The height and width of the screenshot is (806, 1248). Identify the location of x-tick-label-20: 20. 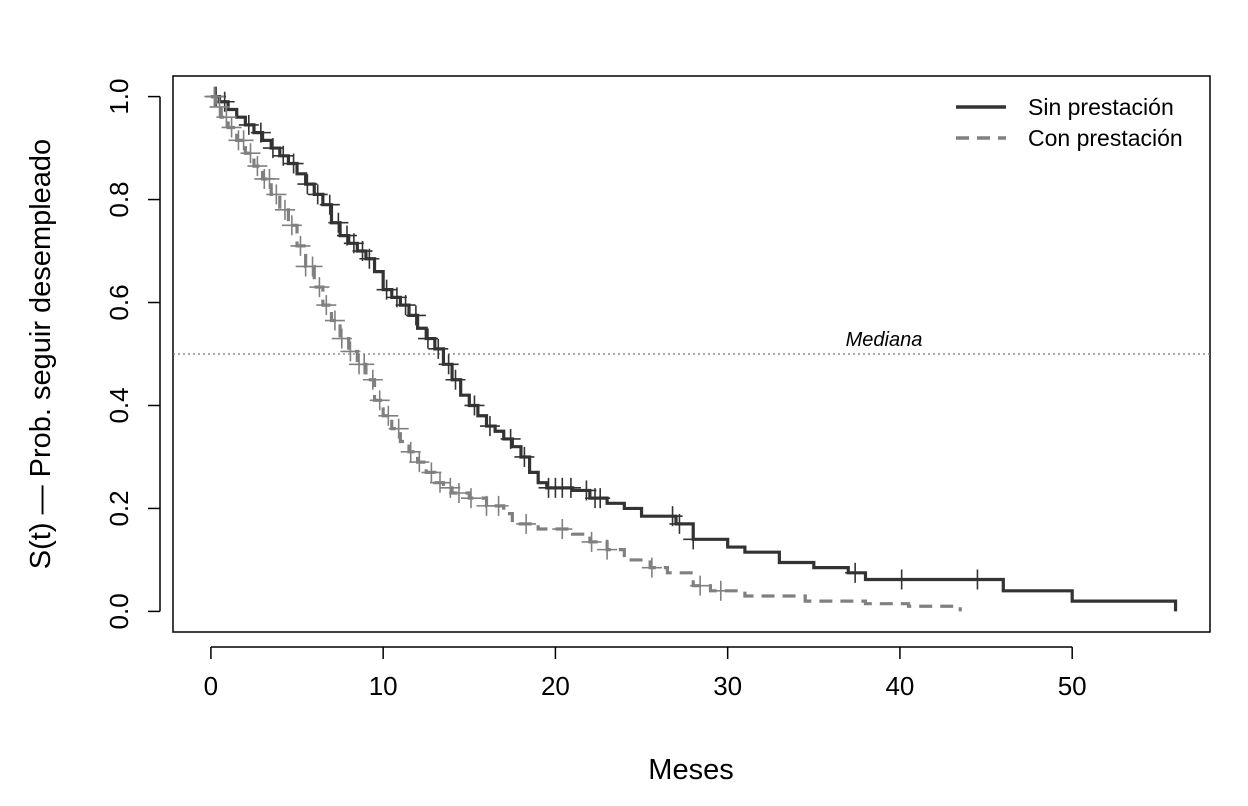
(555, 686).